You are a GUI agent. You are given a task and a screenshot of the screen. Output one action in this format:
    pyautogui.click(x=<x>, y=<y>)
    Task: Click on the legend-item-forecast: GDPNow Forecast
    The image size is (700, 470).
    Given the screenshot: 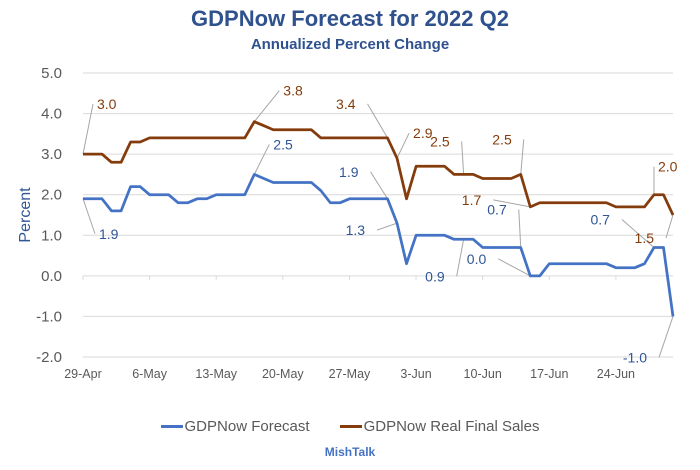 What is the action you would take?
    pyautogui.click(x=235, y=426)
    